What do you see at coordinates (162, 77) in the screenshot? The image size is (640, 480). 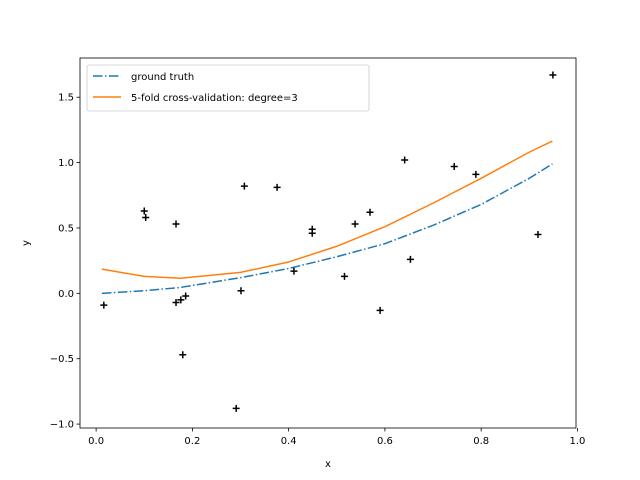 I see `legend-label-ground-truth: ground truth` at bounding box center [162, 77].